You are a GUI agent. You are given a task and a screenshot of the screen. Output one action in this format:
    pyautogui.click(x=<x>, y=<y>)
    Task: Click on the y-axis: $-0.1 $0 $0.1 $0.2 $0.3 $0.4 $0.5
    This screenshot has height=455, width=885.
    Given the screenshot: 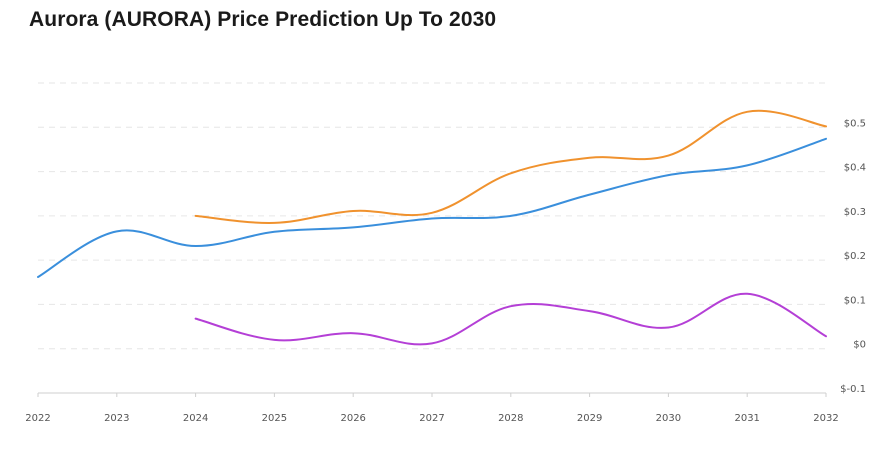 What is the action you would take?
    pyautogui.click(x=853, y=256)
    